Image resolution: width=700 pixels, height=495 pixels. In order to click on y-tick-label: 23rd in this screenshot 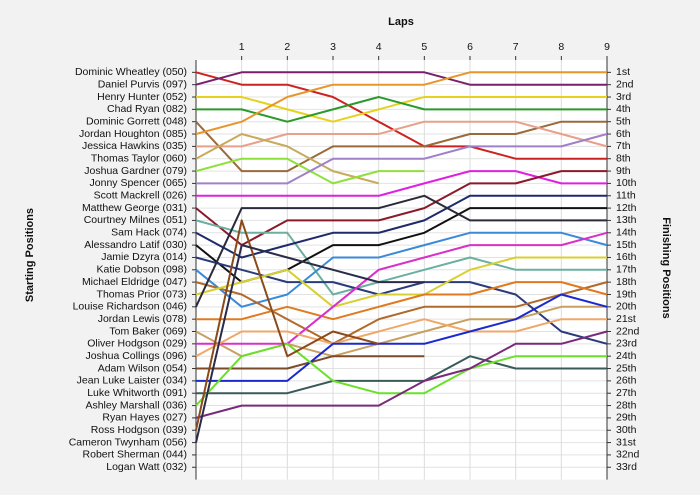, I will do `click(626, 344)`.